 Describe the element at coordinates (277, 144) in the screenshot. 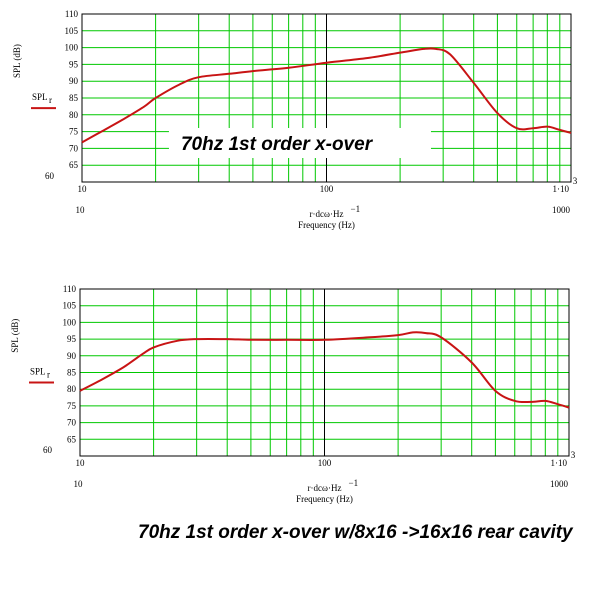

I see `chart-title: 70hz 1st order x-over` at that location.